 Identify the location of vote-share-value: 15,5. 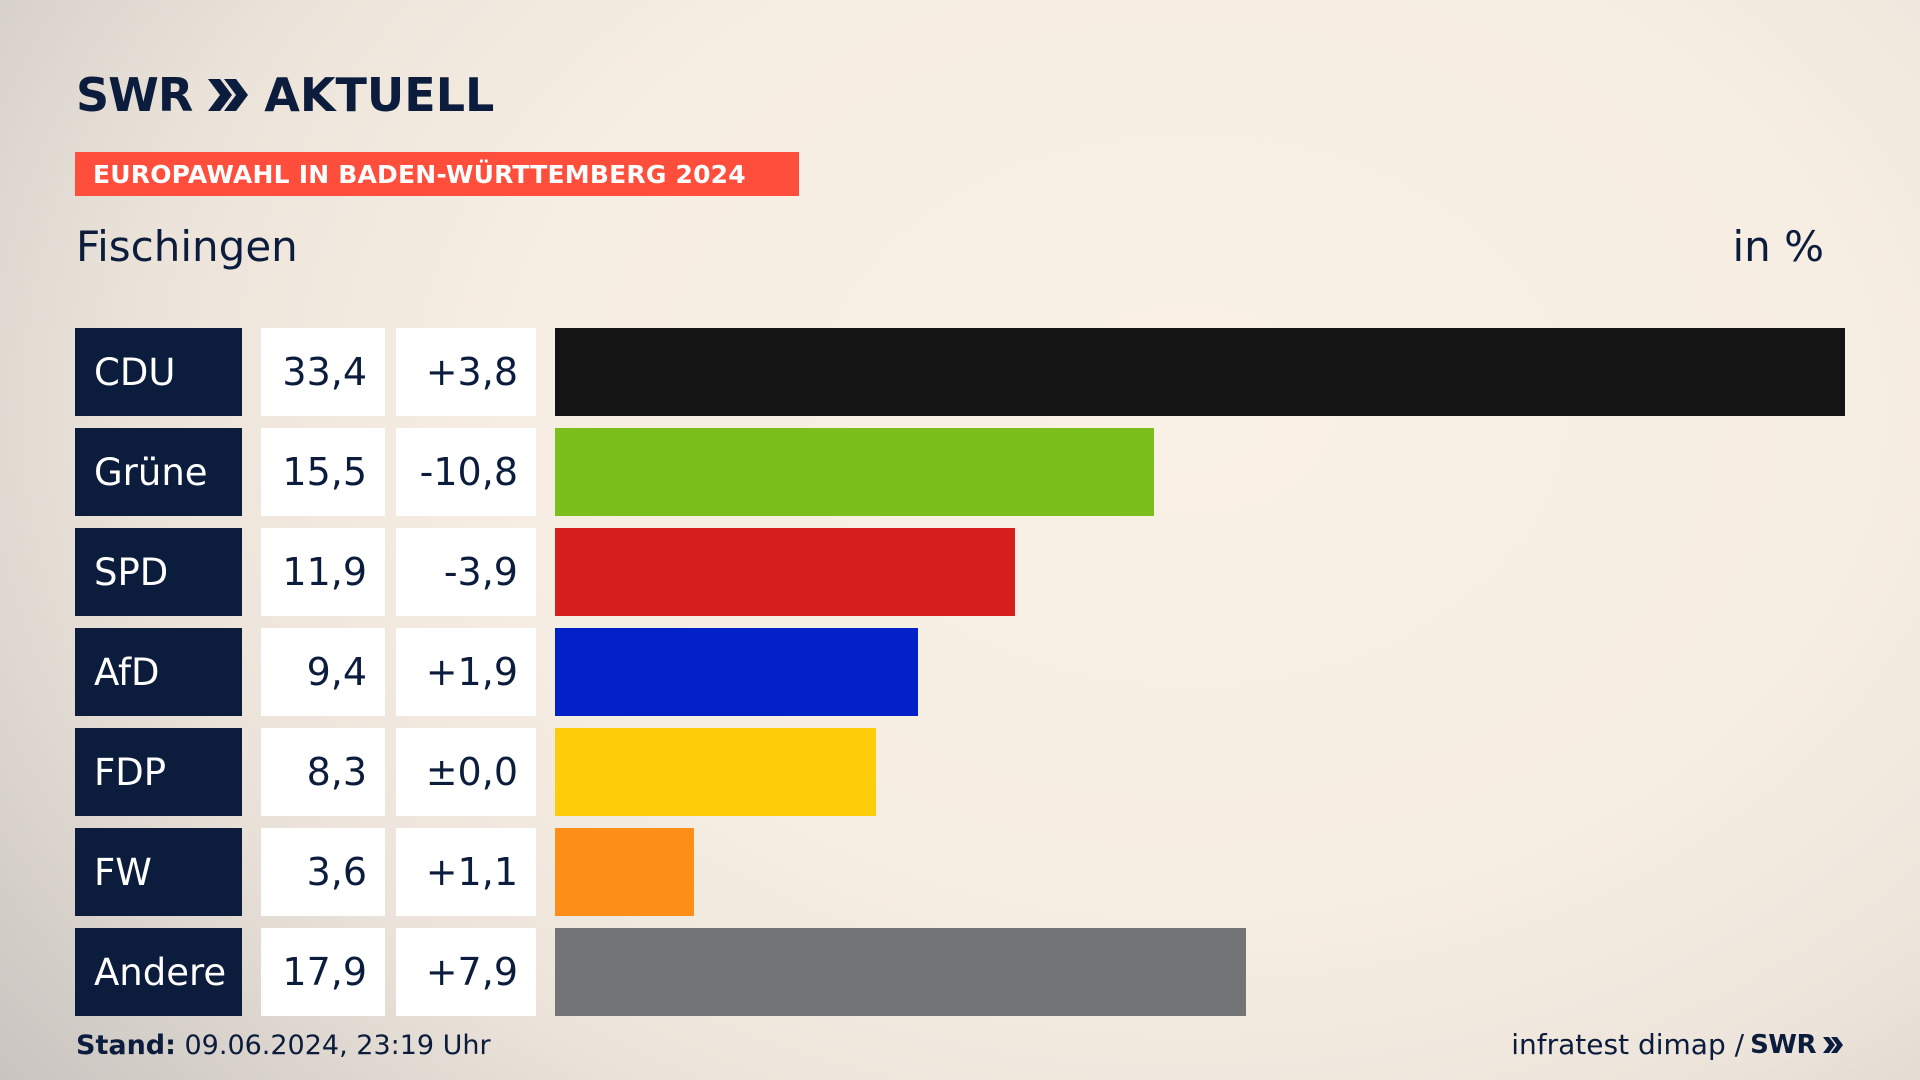
(323, 472).